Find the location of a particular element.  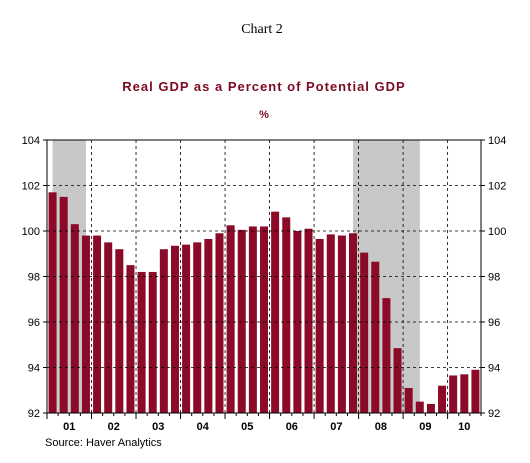

x-tick-label: 04 is located at coordinates (203, 427).